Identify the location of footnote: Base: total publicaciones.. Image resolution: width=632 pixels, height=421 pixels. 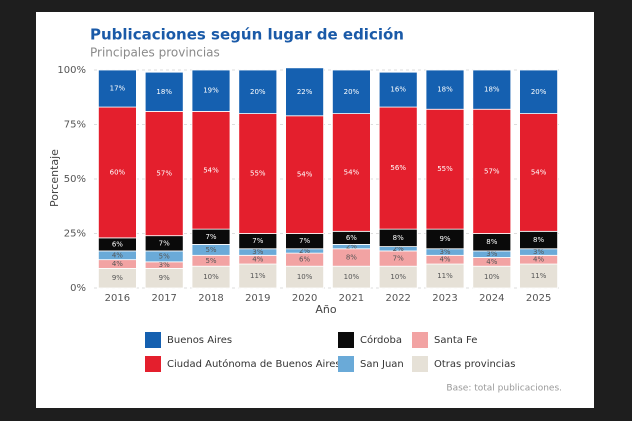
(504, 389).